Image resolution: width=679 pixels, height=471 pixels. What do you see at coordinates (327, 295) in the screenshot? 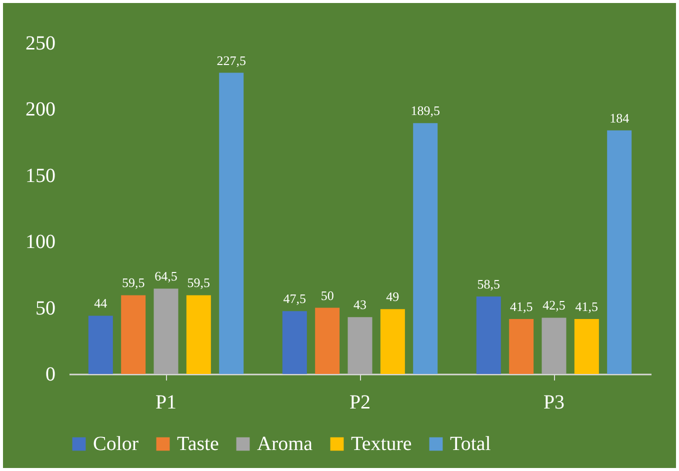
I see `data-label: 50` at bounding box center [327, 295].